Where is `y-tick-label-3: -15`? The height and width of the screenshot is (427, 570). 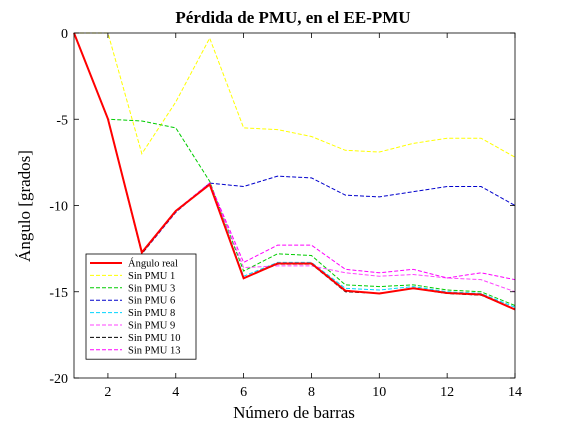
y-tick-label-3: -15 is located at coordinates (58, 293).